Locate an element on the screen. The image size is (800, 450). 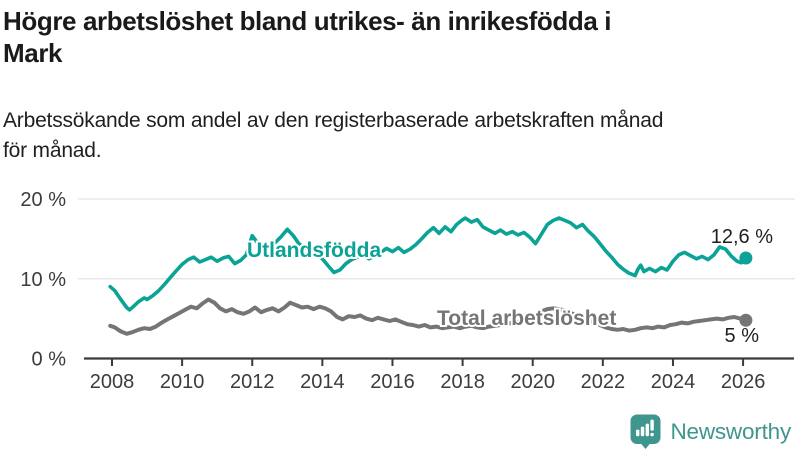
x-tick-label-2020: 2020 is located at coordinates (532, 382).